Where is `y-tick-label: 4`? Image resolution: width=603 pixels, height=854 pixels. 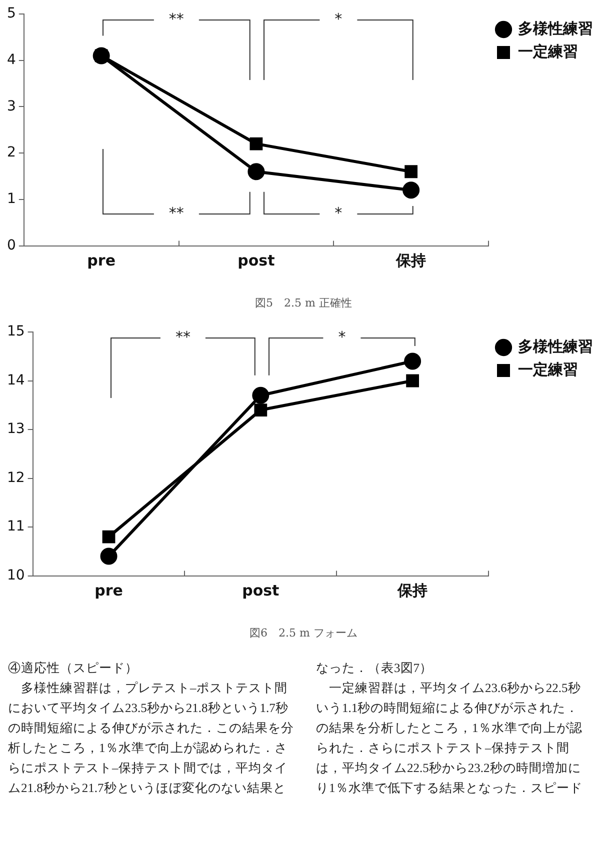
y-tick-label: 4 is located at coordinates (11, 60).